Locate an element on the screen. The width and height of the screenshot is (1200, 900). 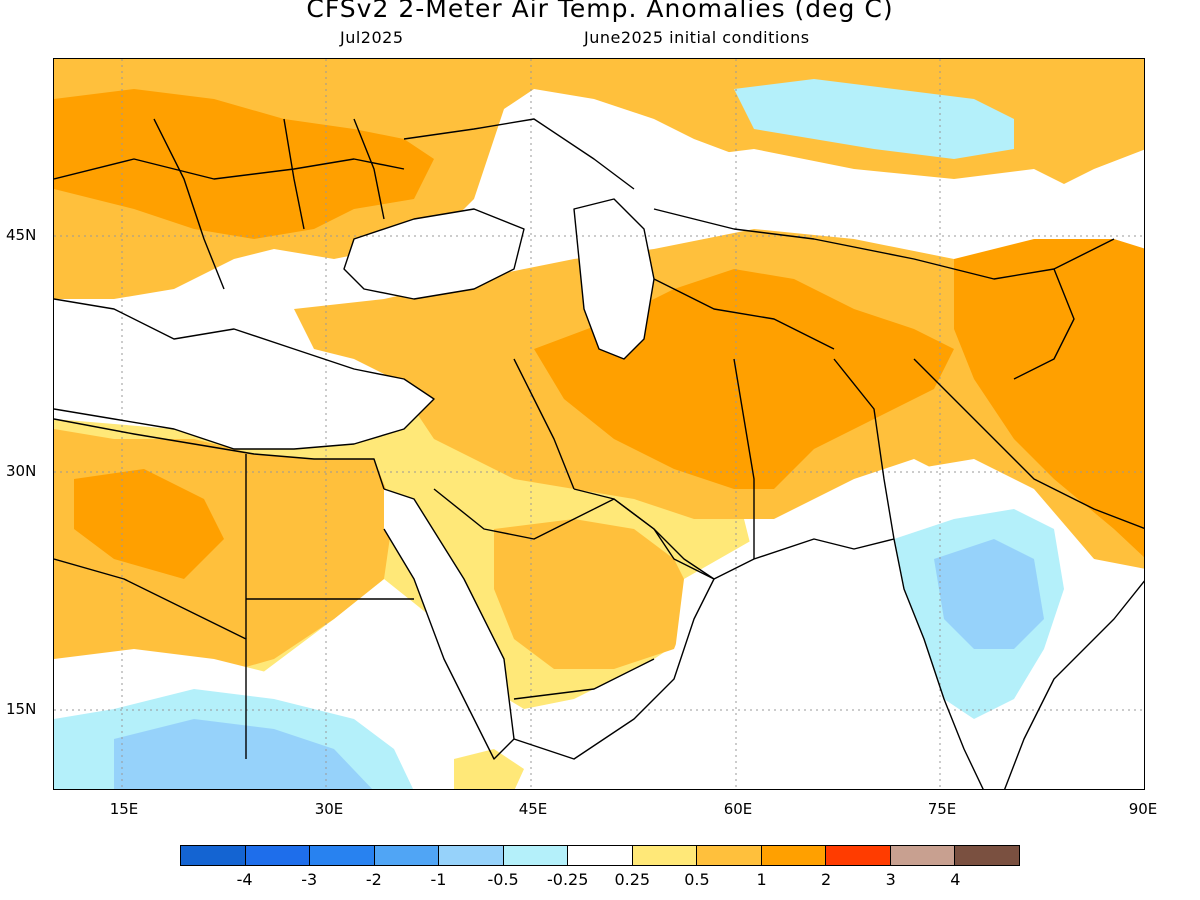
colorbar-tick-label: -4 is located at coordinates (244, 879).